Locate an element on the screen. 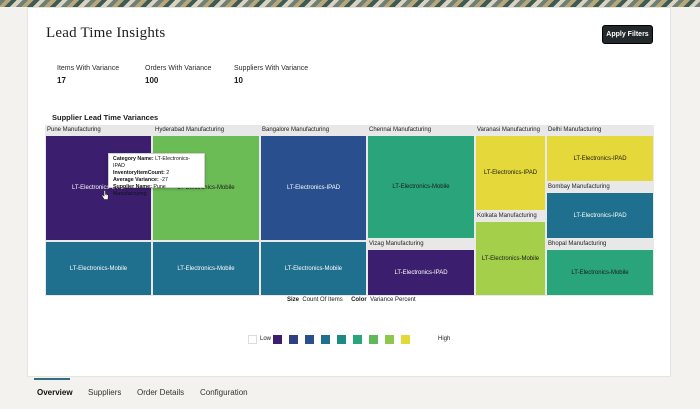  tooltip-variance-value: -27 is located at coordinates (164, 180).